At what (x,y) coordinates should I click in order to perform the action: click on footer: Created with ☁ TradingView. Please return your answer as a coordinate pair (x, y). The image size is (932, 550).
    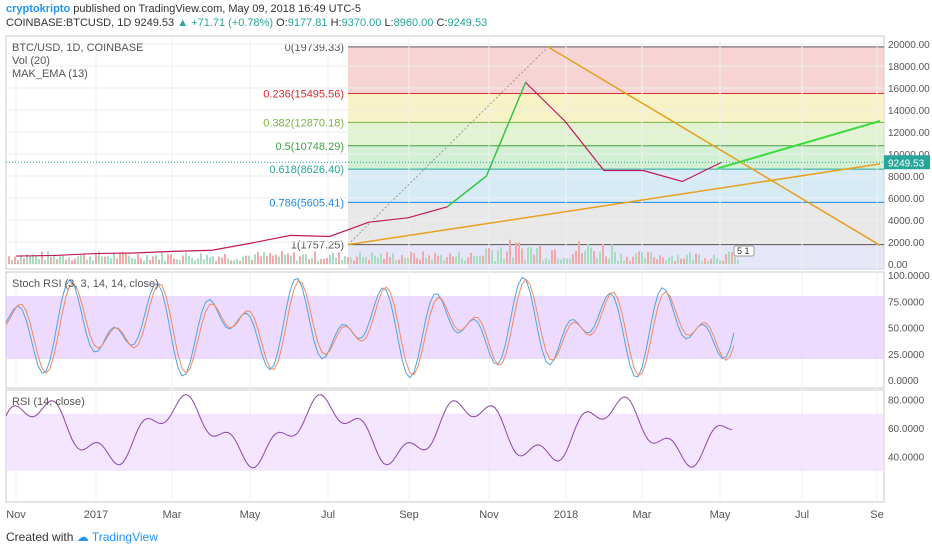
    Looking at the image, I should click on (82, 537).